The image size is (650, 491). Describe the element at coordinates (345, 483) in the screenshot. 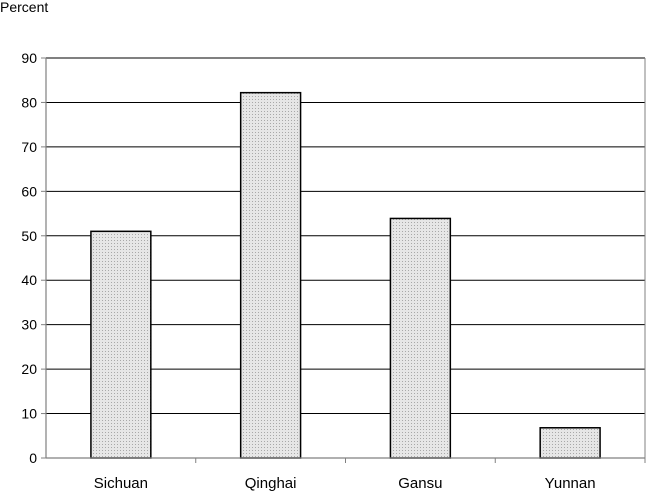

I see `x-tick-labels: Sichuan Qinghai Gansu Yunnan` at that location.